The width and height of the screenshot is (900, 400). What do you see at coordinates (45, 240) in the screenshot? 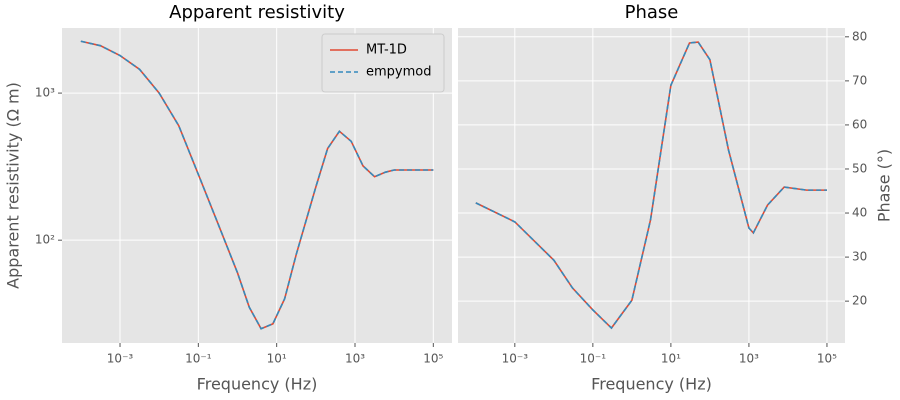
I see `y-tick-label: 10²` at bounding box center [45, 240].